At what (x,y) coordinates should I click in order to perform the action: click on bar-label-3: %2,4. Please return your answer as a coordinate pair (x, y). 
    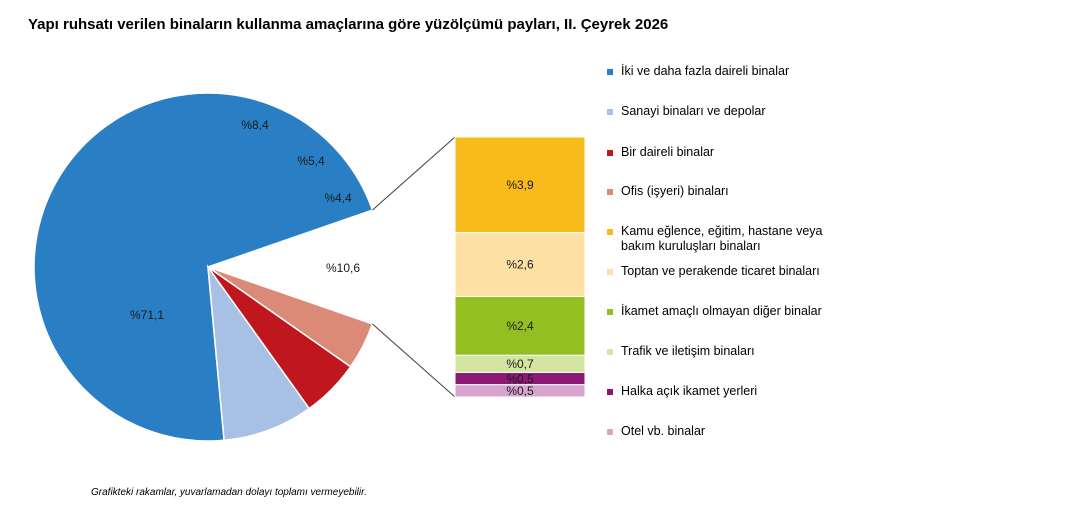
    Looking at the image, I should click on (520, 326).